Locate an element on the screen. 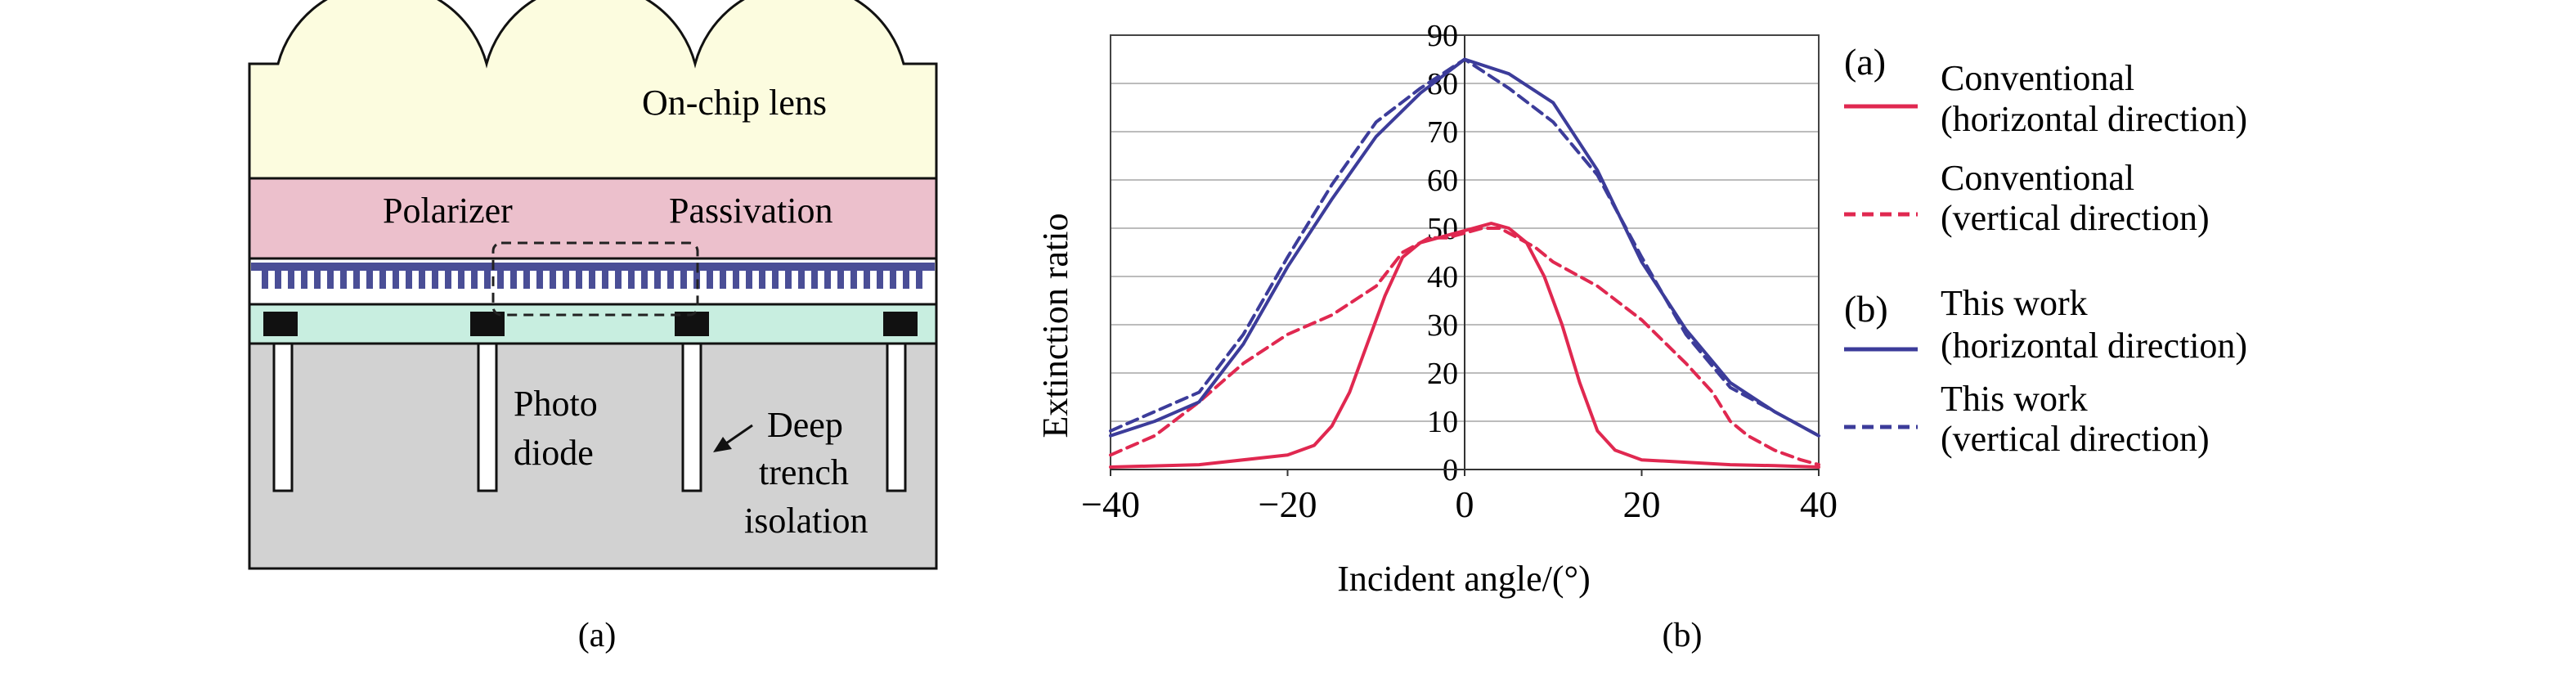  y-tick-label: 60 is located at coordinates (1442, 181).